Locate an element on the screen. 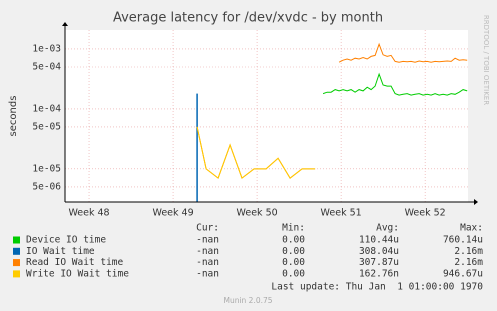 The width and height of the screenshot is (497, 311). legend-header: Cur: is located at coordinates (207, 228).